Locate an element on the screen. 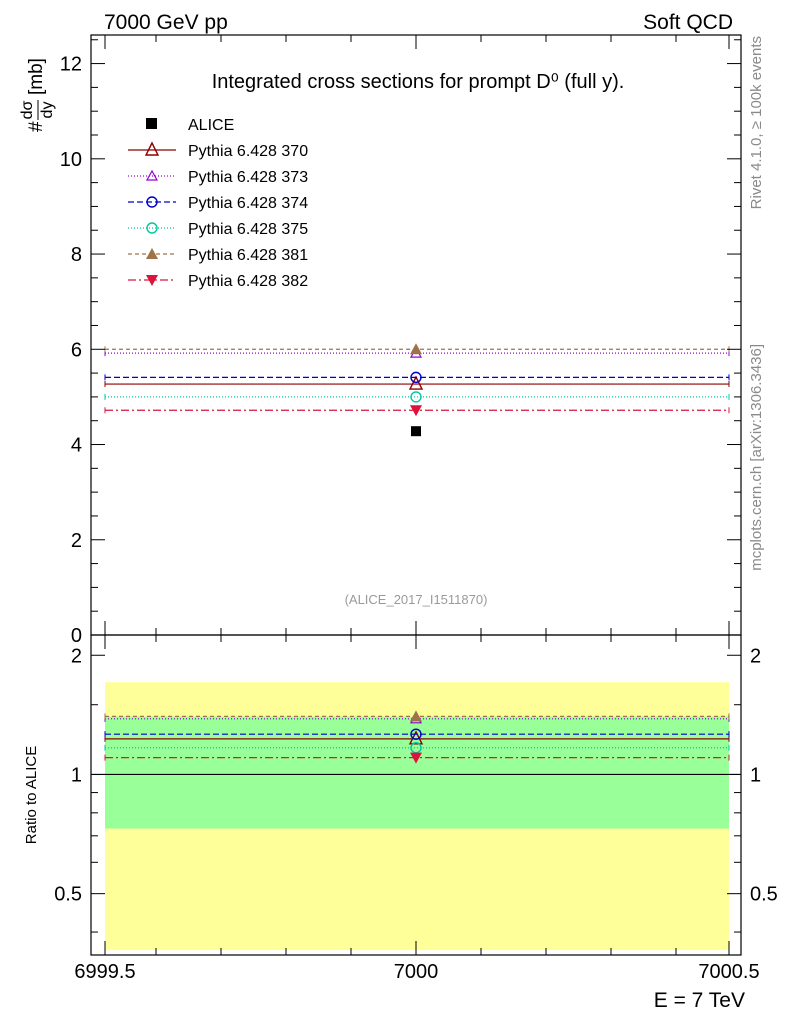 This screenshot has width=786, height=1024. main-series-2-marker is located at coordinates (416, 377).